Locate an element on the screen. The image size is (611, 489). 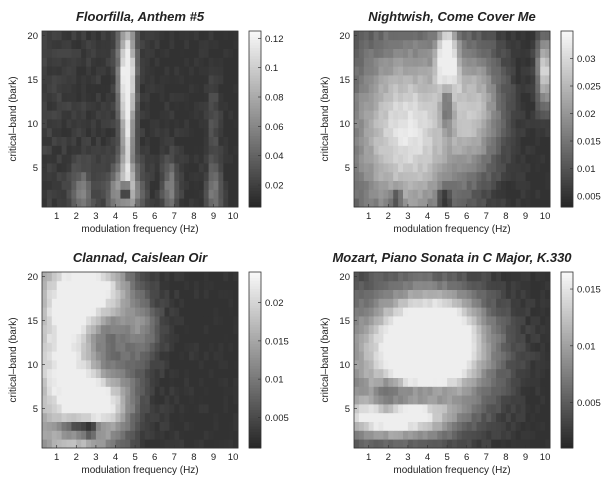
x-tick-label: 3 is located at coordinates (407, 457).